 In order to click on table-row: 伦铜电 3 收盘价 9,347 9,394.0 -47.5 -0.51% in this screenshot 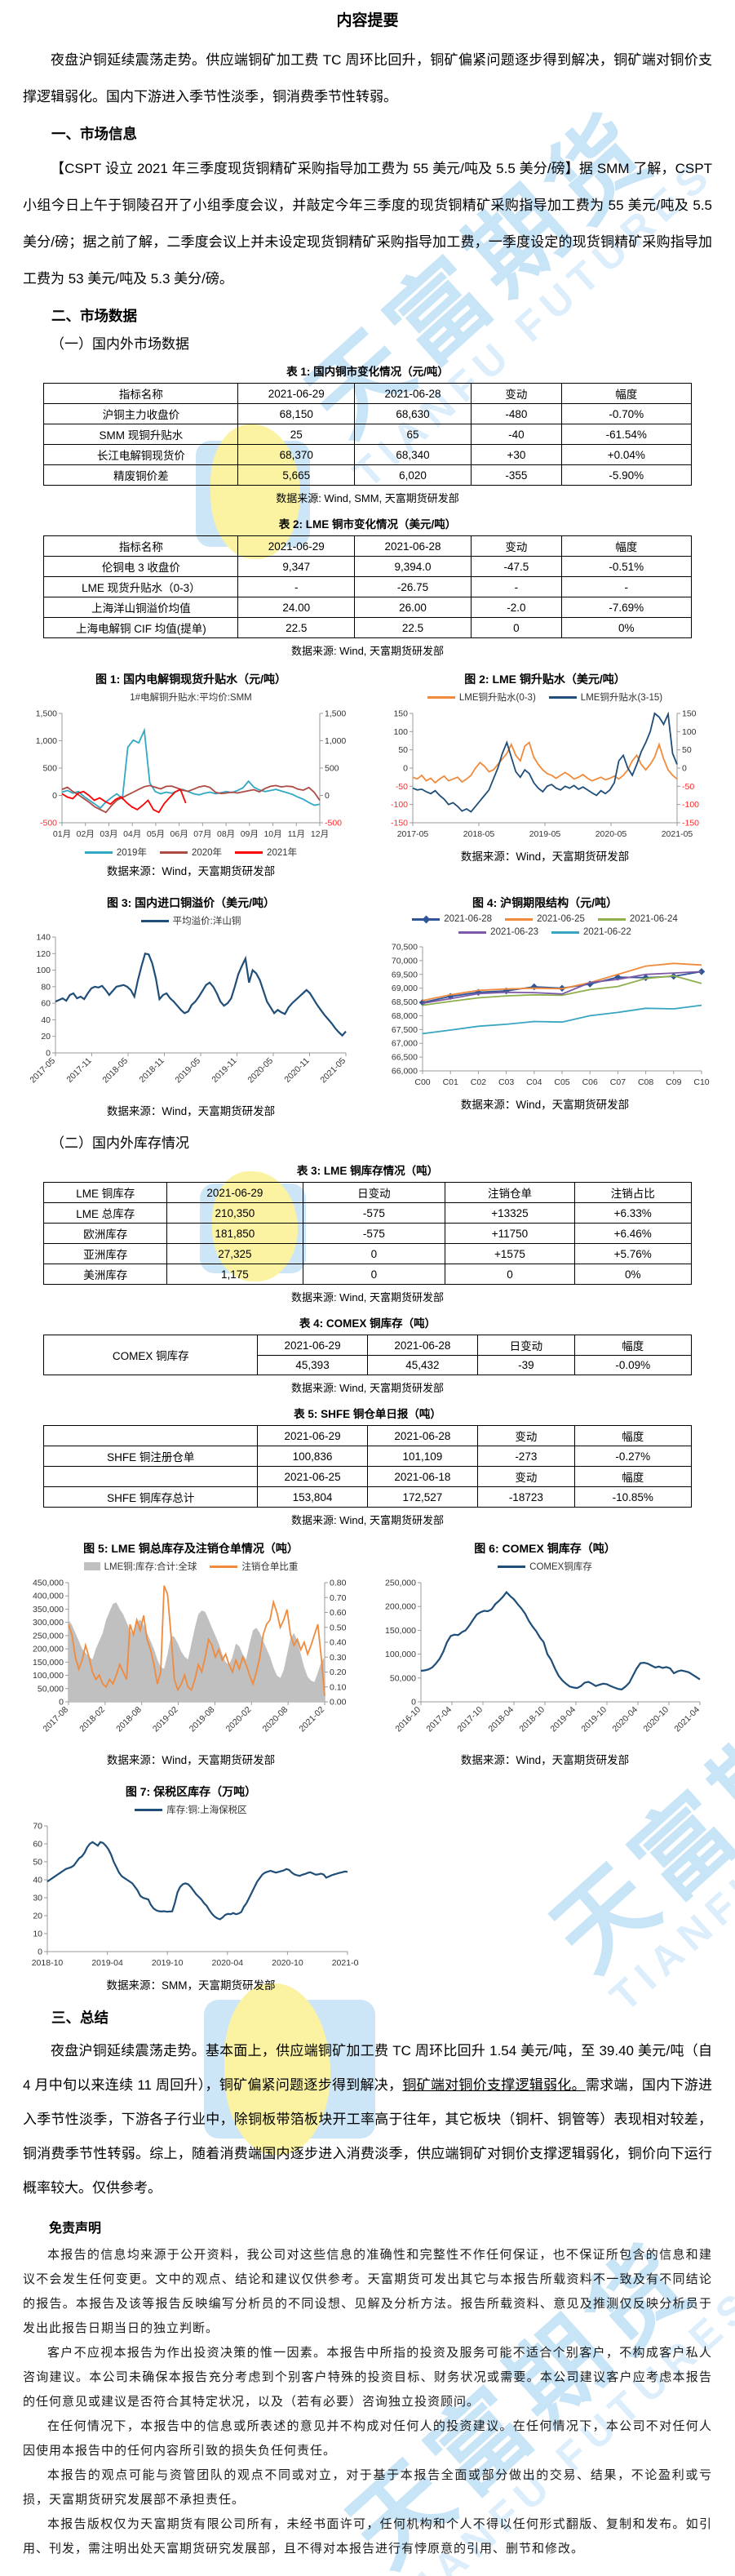, I will do `click(367, 566)`.